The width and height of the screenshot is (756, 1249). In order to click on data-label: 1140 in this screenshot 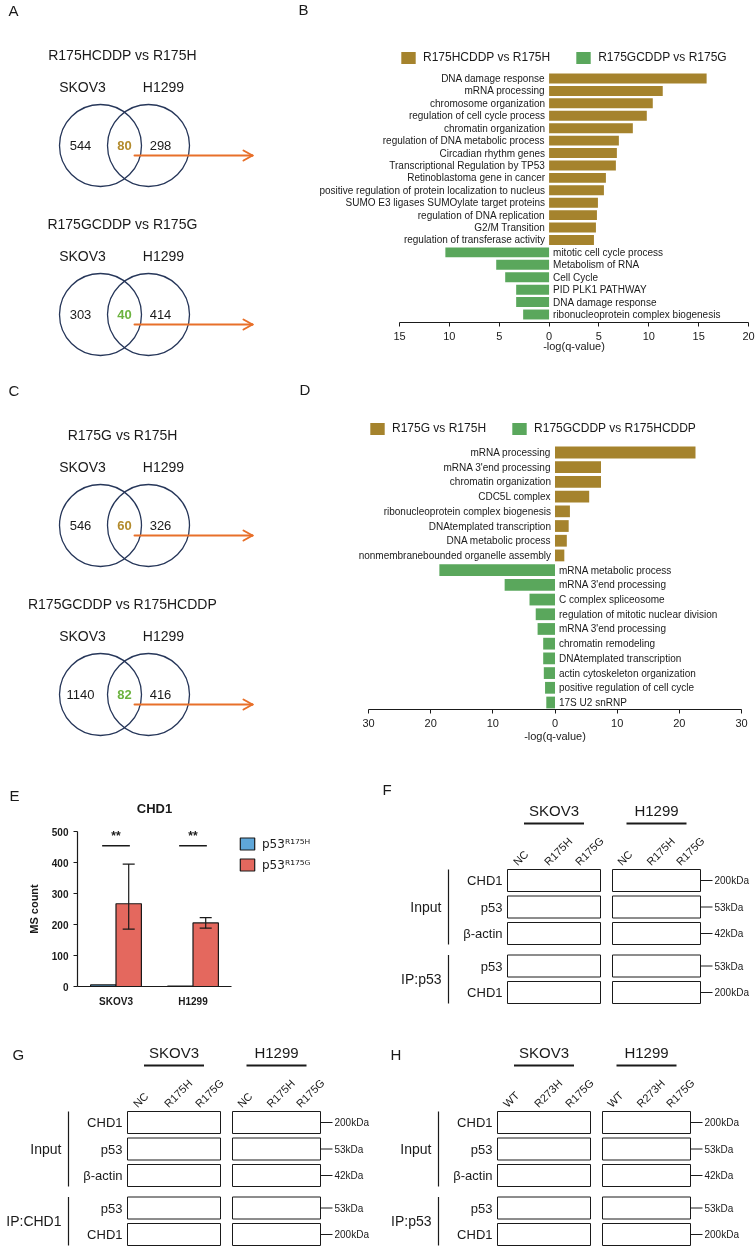, I will do `click(80, 694)`.